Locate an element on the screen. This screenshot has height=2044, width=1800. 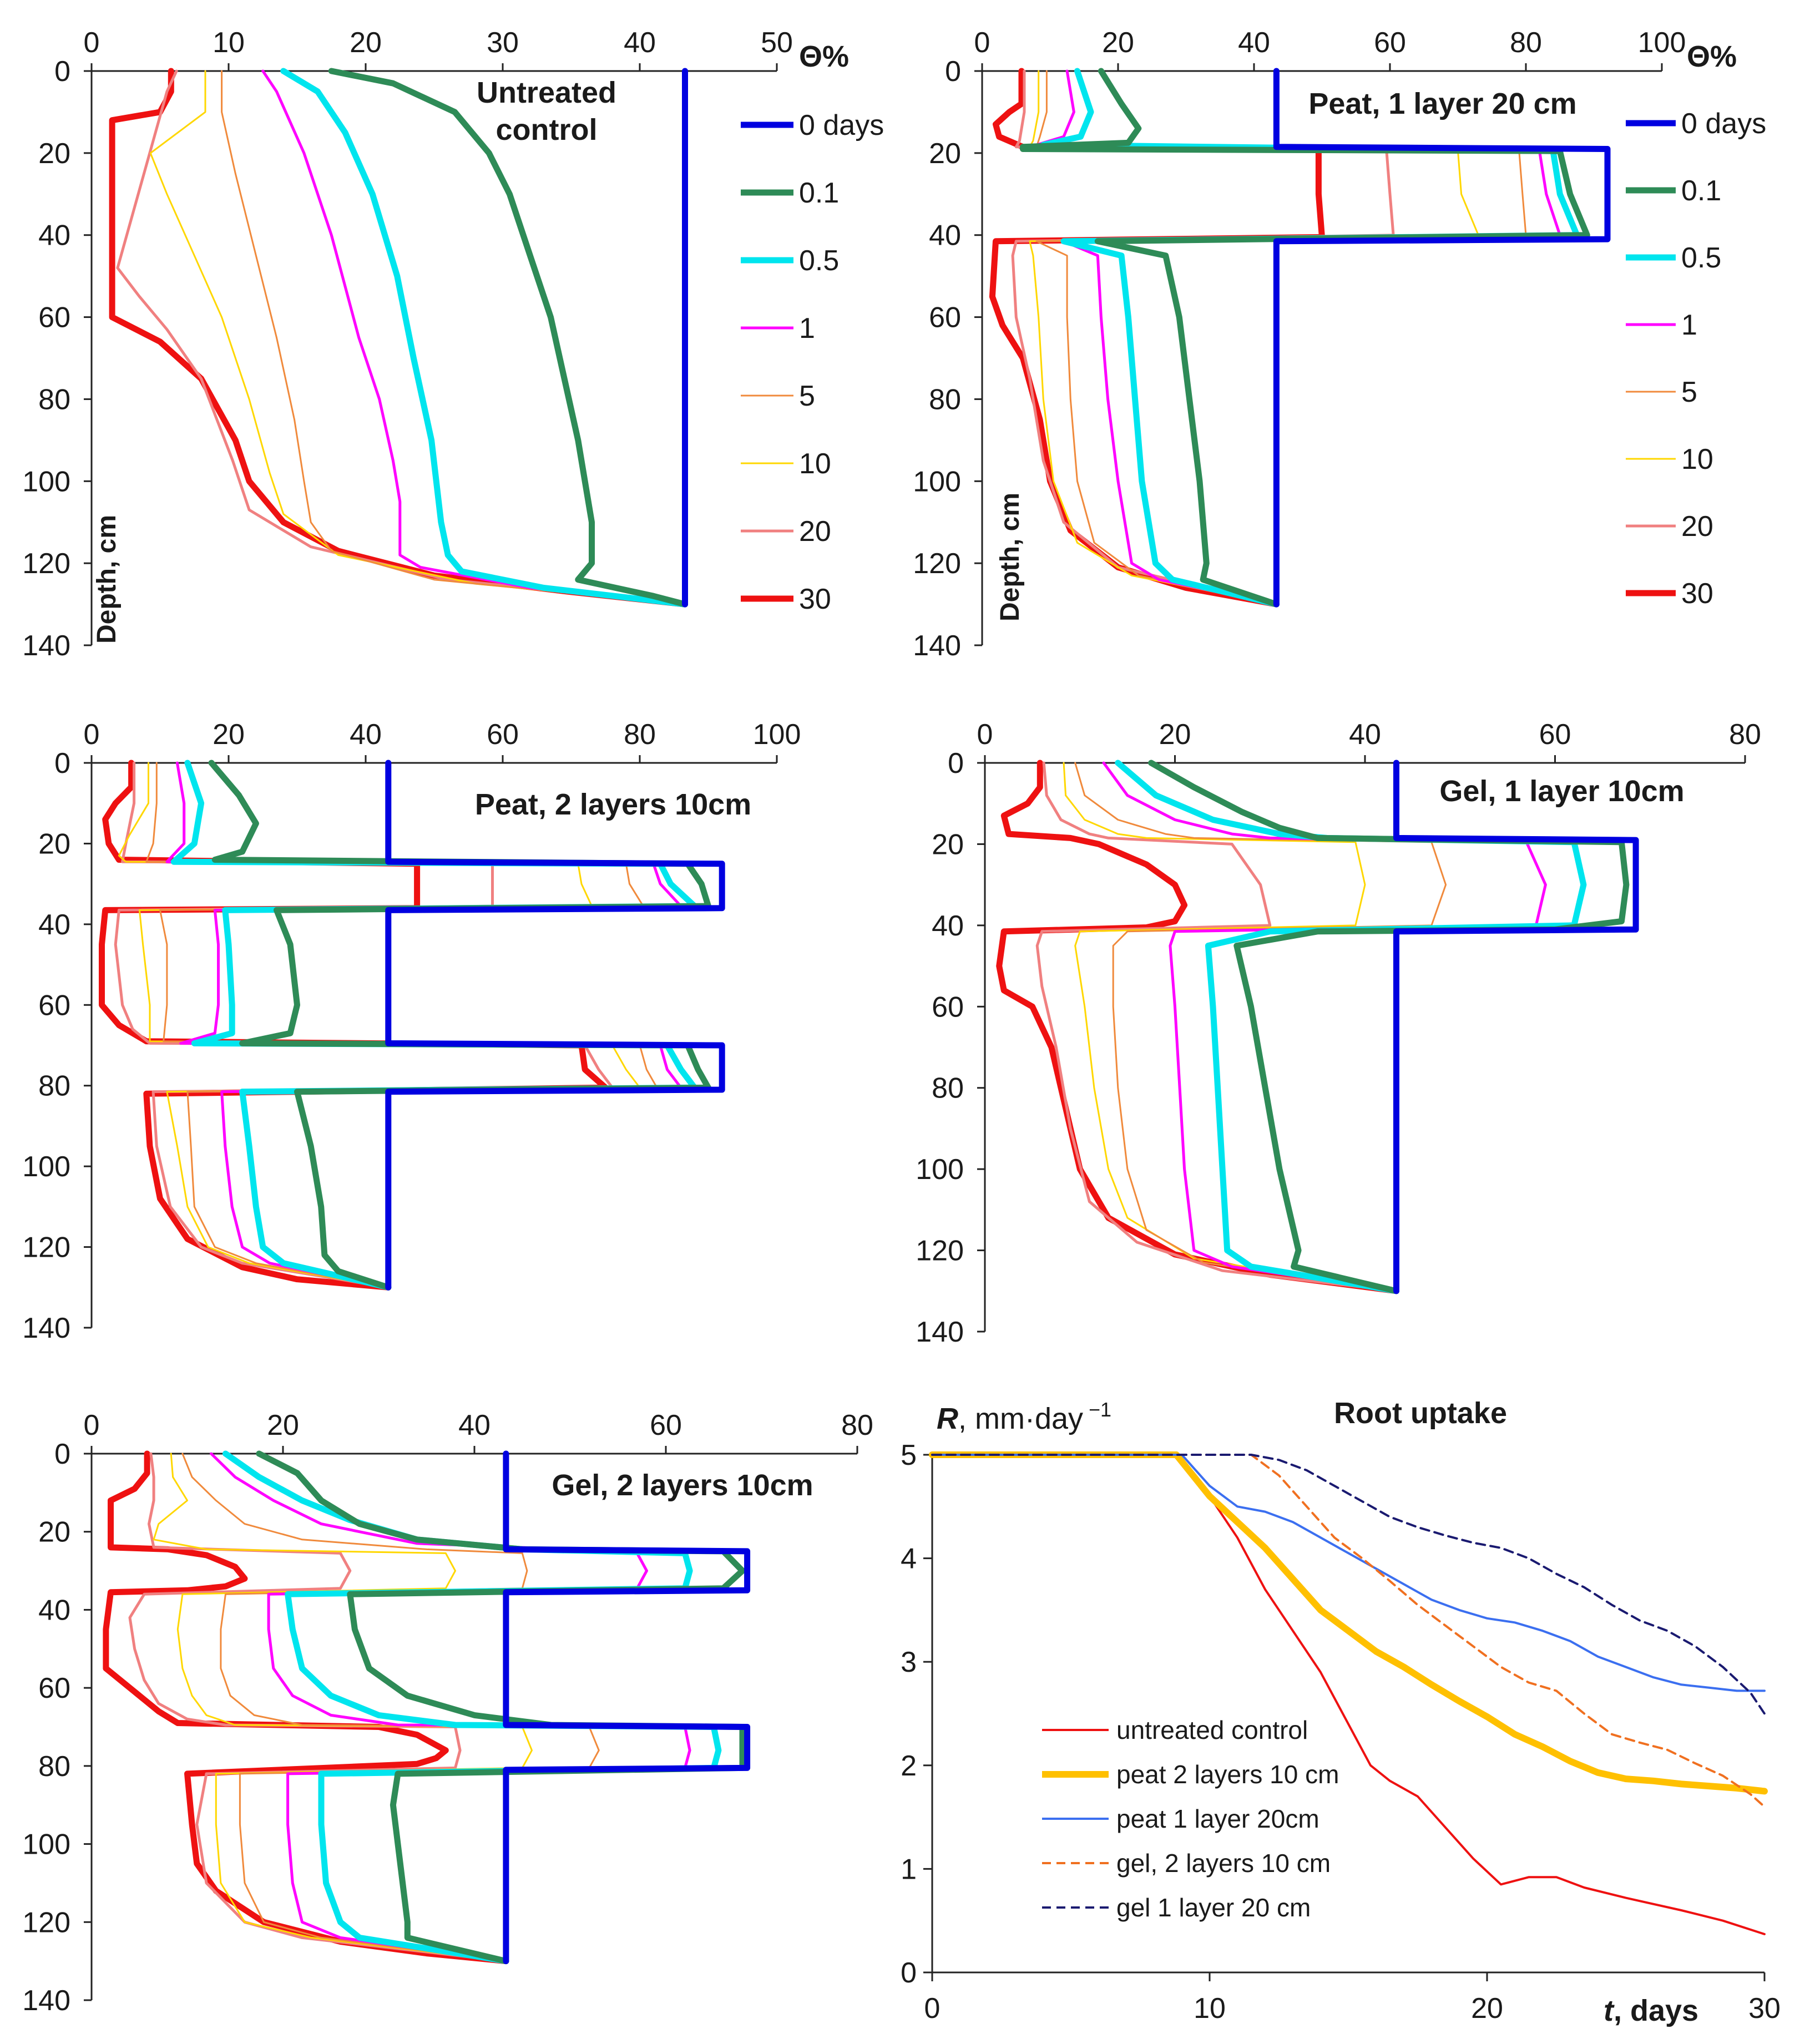
series-line-gel-2-layers-10-cm is located at coordinates (1348, 1631).